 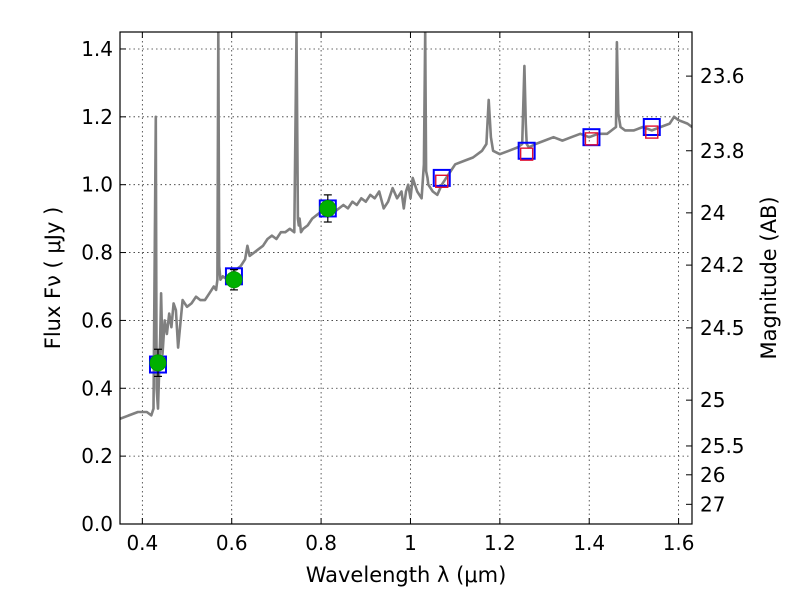 What do you see at coordinates (53, 278) in the screenshot?
I see `y-axis-title: Flux Fν ( μJy )` at bounding box center [53, 278].